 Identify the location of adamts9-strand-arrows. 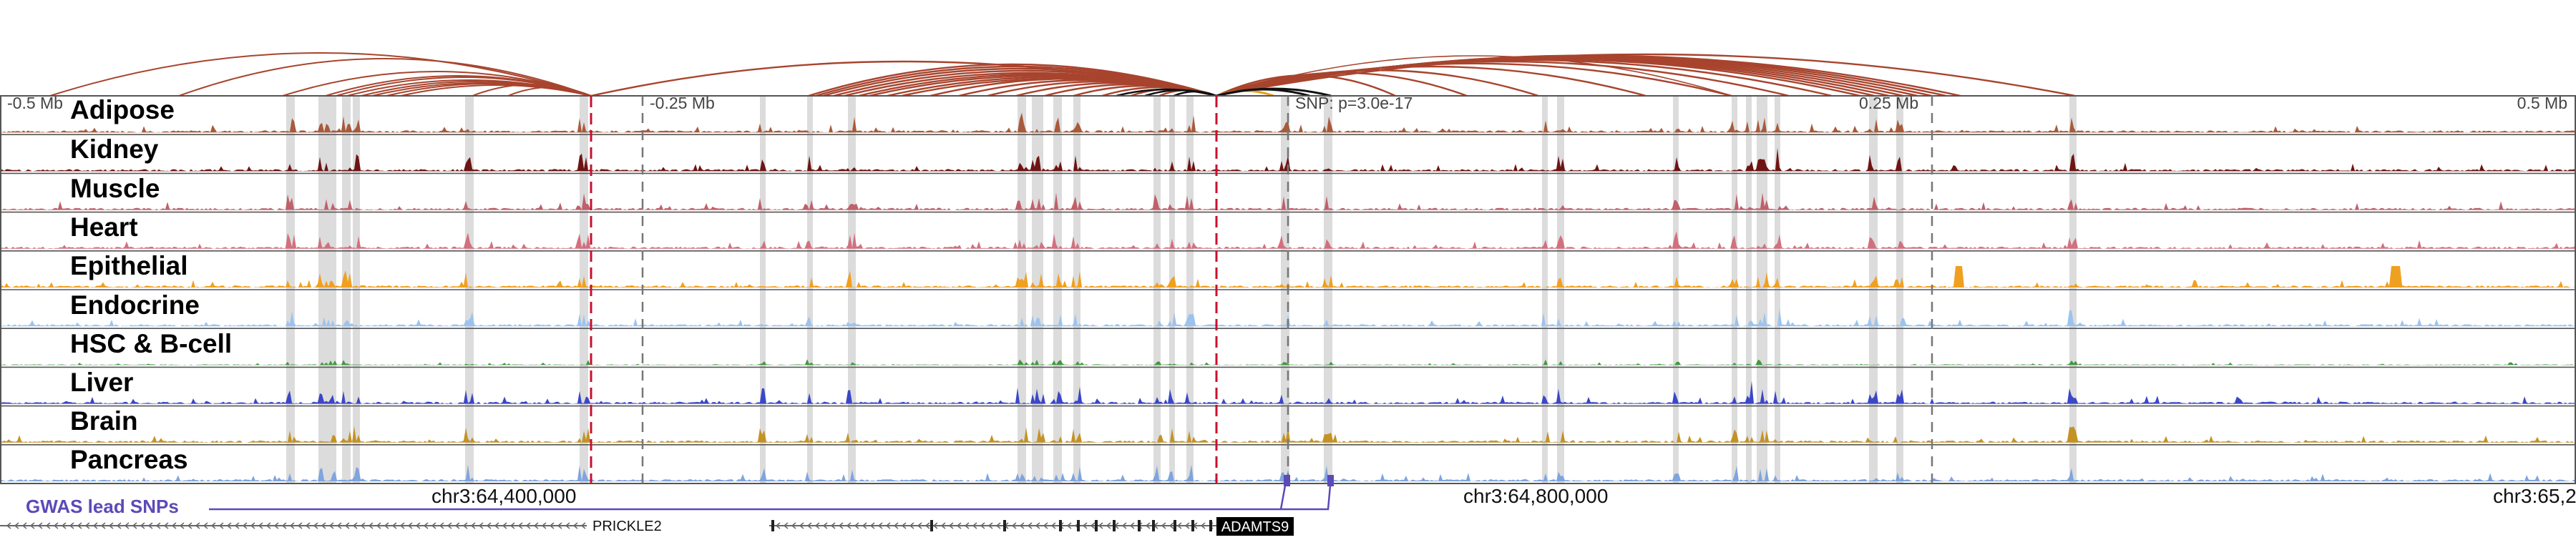
(994, 525).